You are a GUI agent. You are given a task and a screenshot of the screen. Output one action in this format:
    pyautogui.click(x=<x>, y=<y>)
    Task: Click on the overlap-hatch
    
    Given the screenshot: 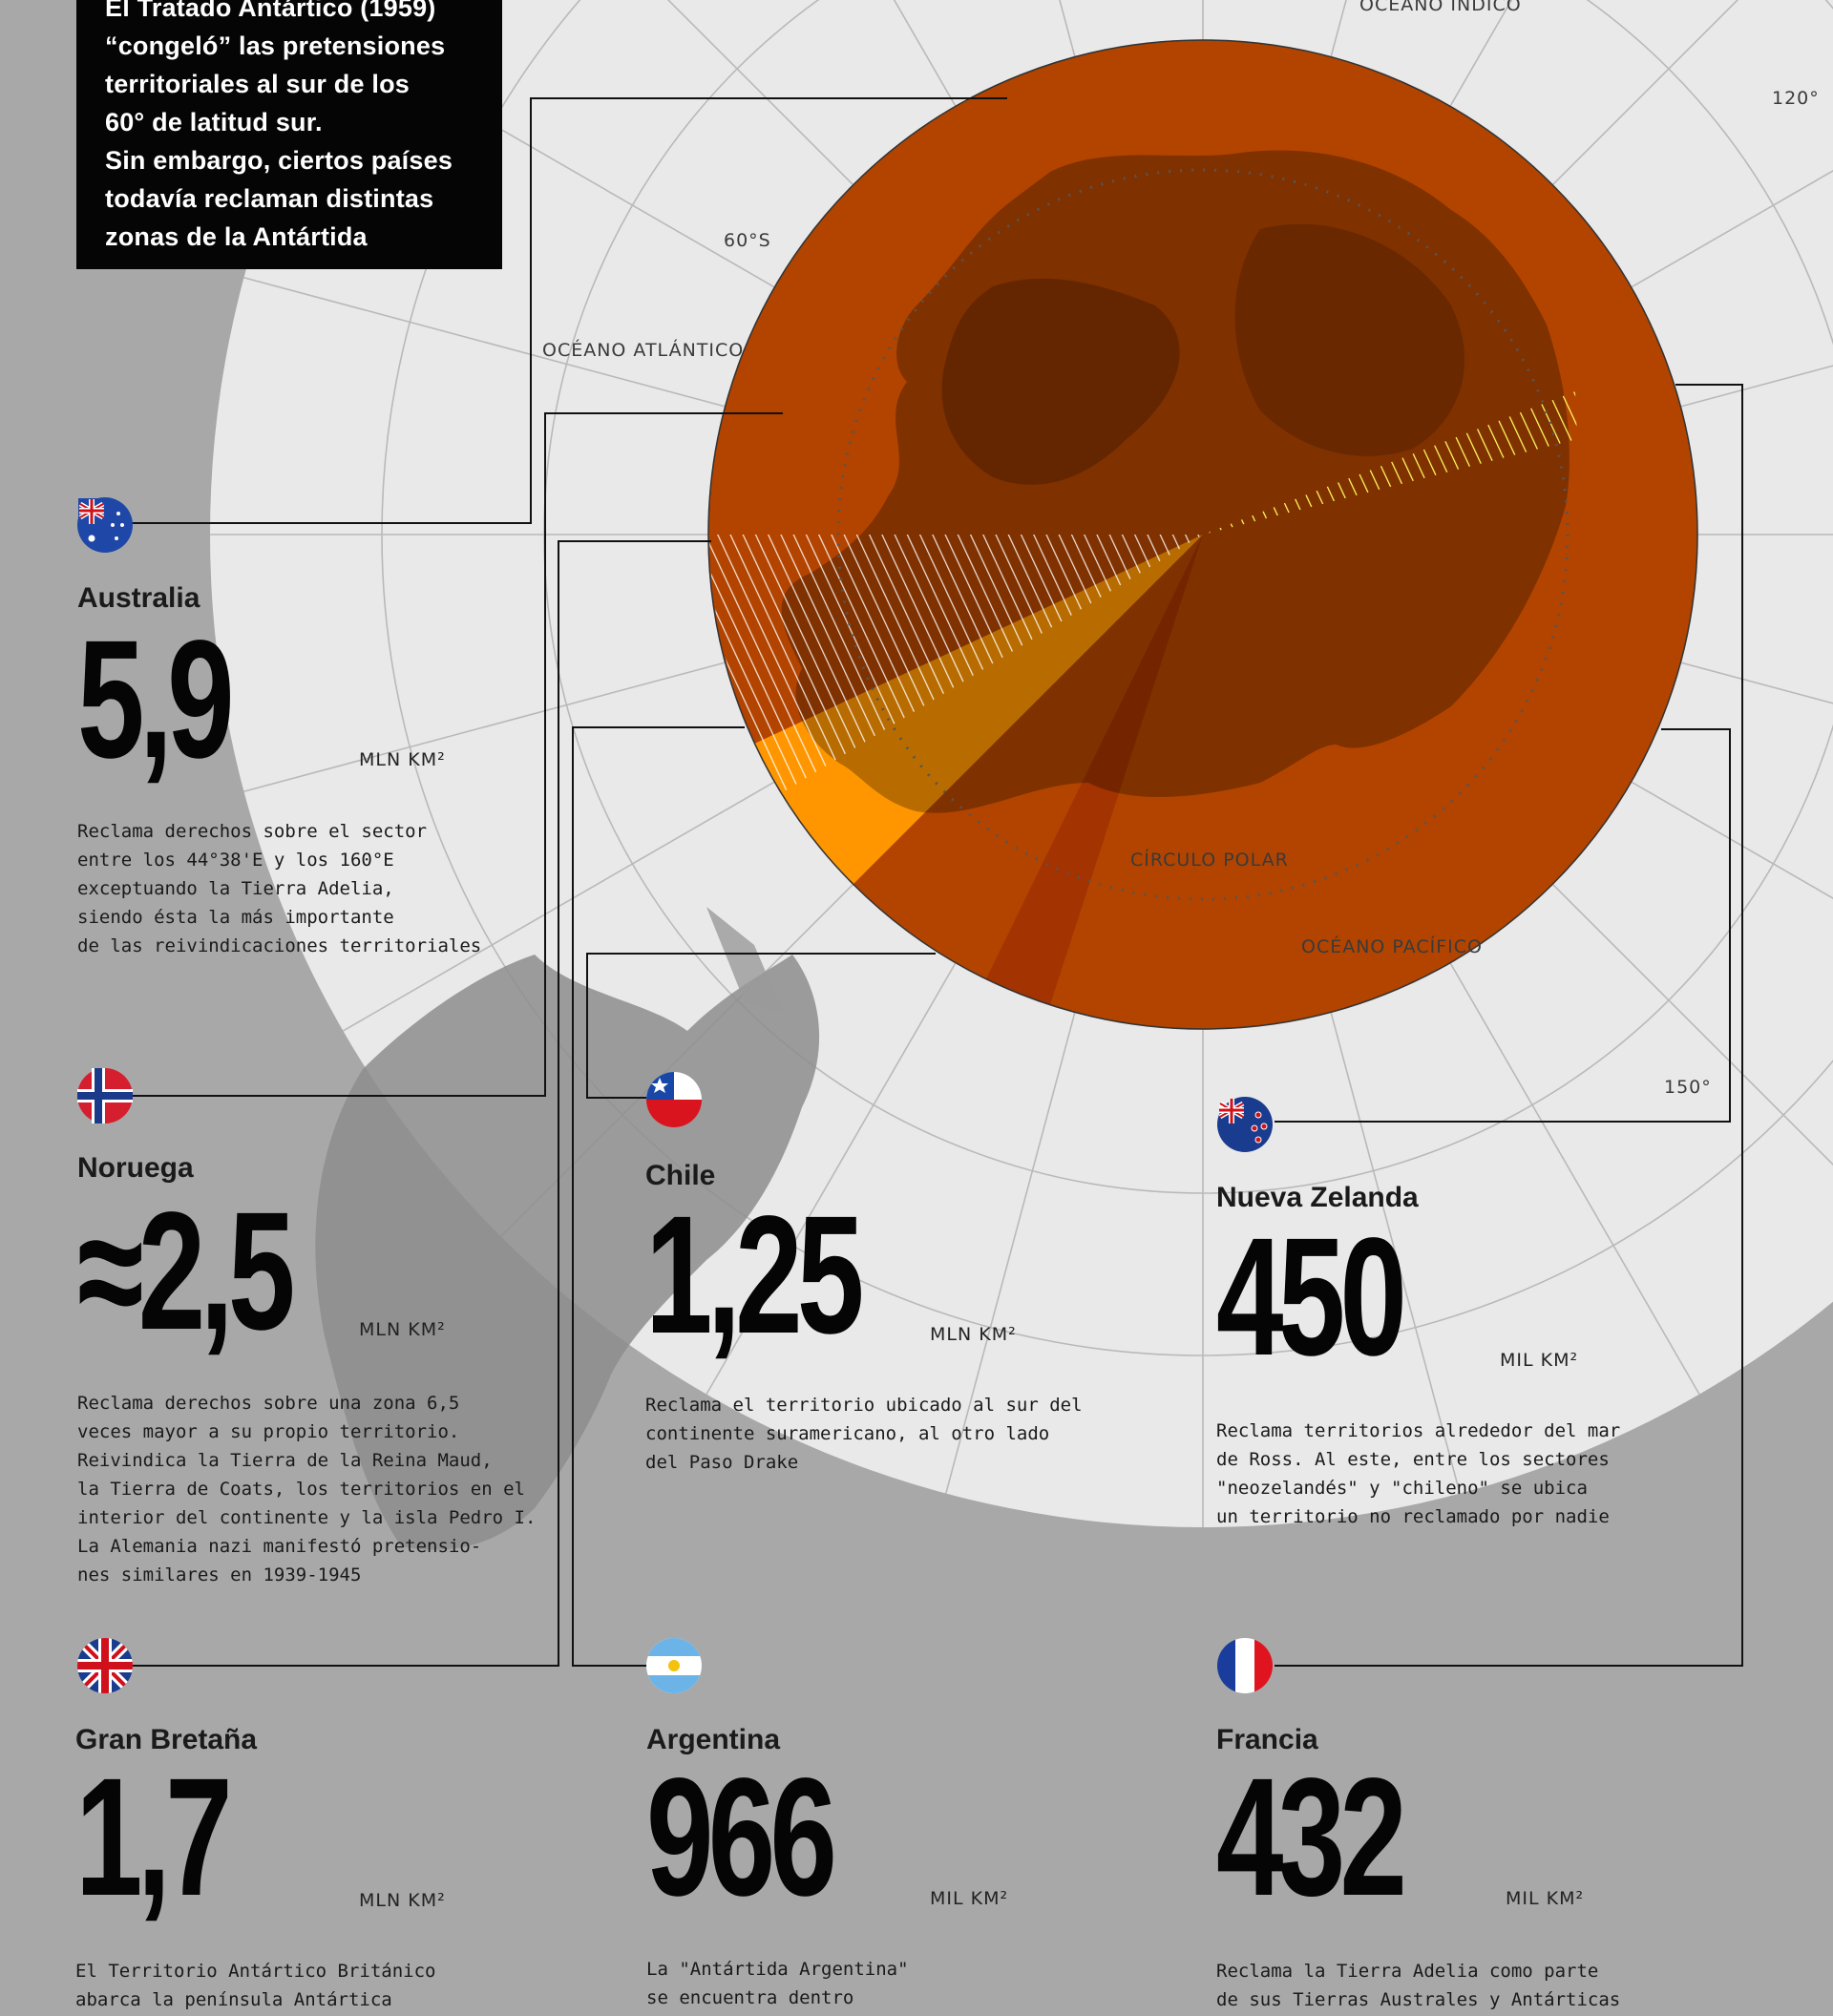 What is the action you would take?
    pyautogui.click(x=956, y=663)
    